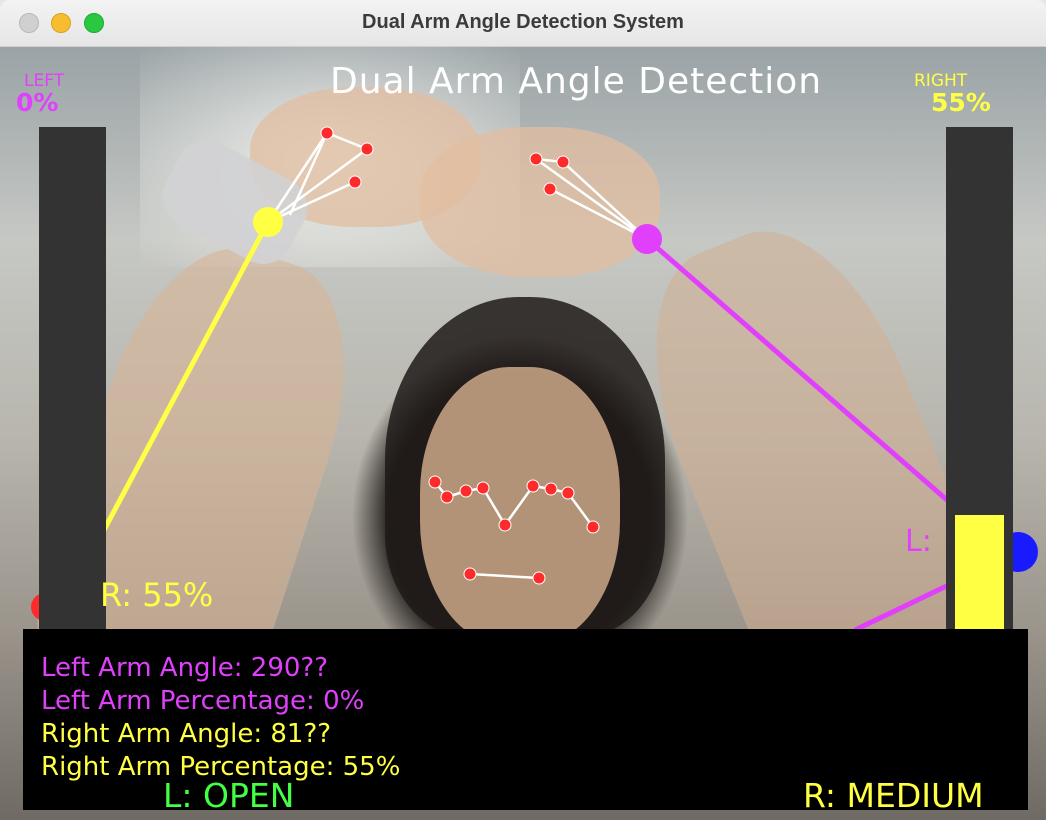 The width and height of the screenshot is (1046, 820). I want to click on left-forearm-line, so click(181, 384).